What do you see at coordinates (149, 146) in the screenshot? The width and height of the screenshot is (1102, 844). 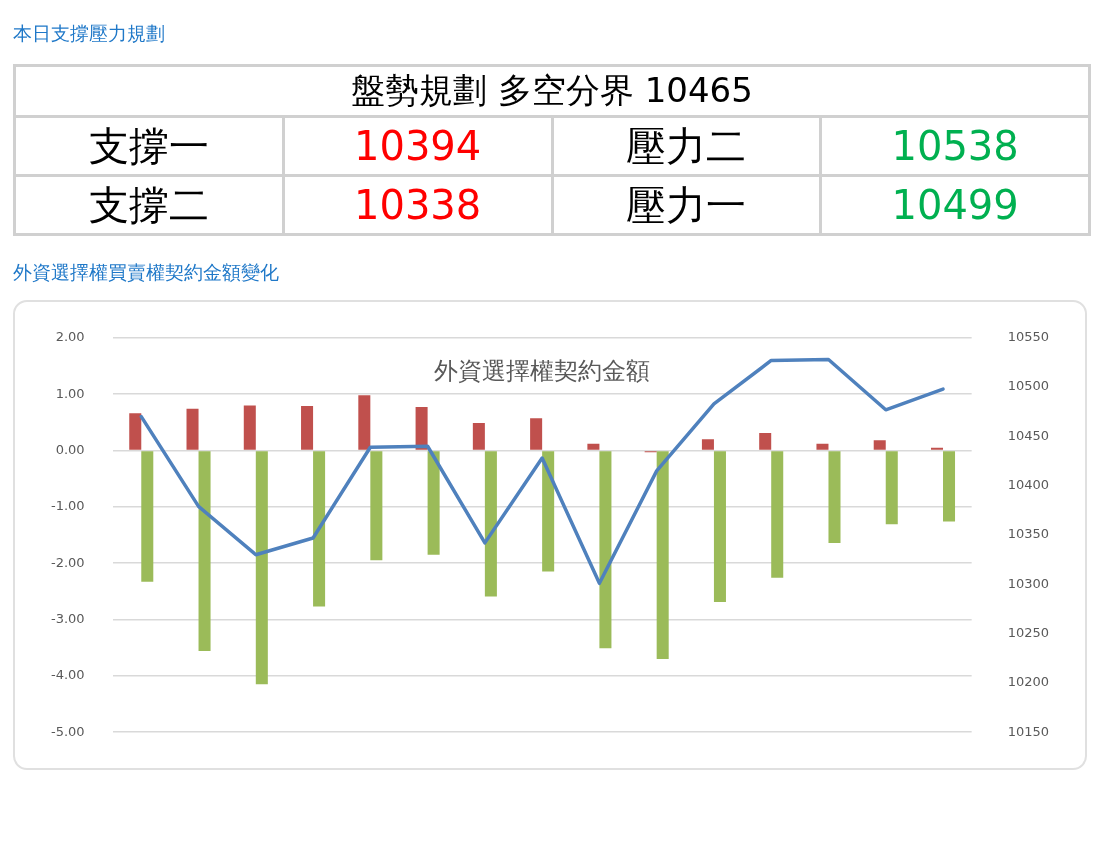 I see `text: 支撐一` at bounding box center [149, 146].